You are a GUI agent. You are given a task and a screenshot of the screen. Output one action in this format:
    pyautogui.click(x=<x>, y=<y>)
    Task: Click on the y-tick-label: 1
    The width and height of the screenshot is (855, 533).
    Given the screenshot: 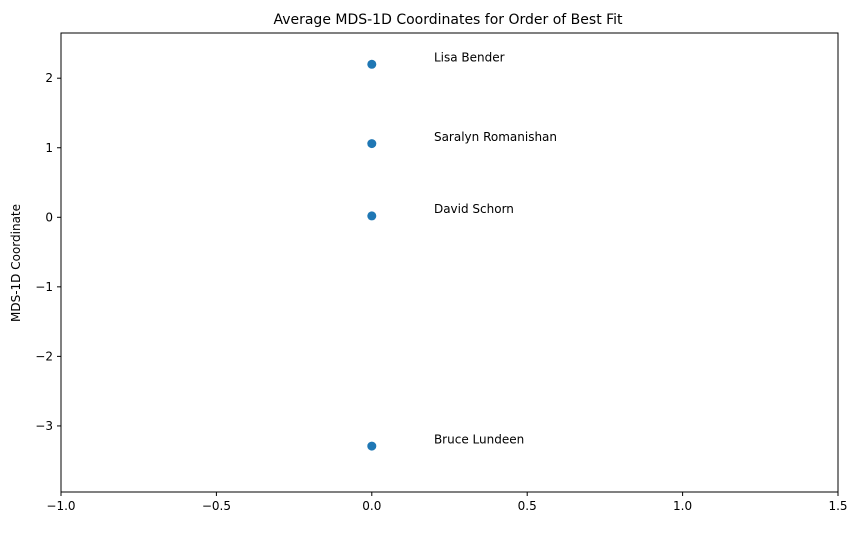 What is the action you would take?
    pyautogui.click(x=49, y=148)
    